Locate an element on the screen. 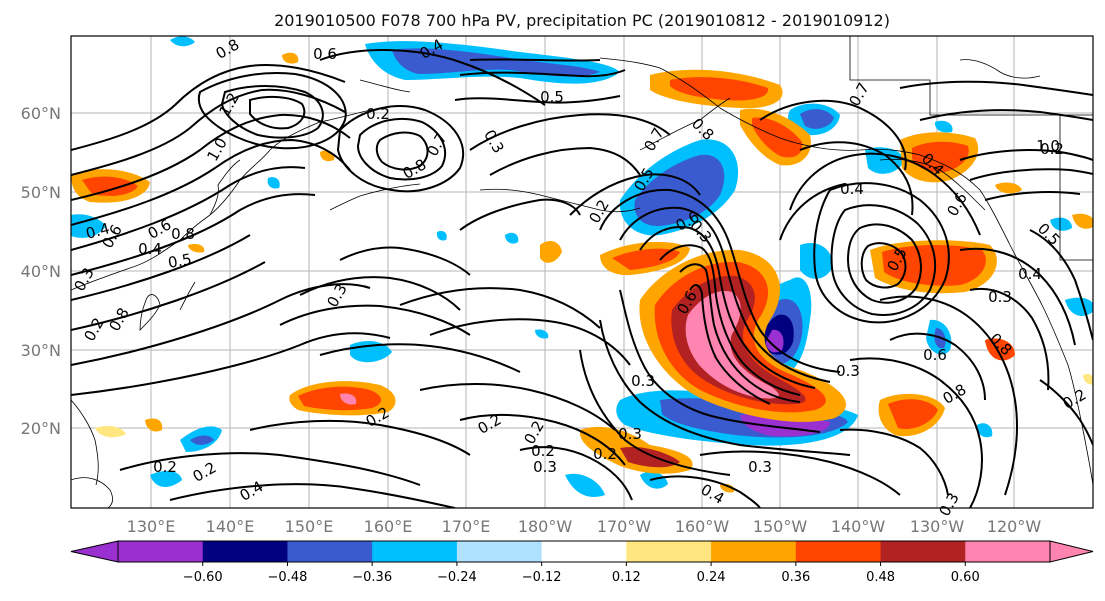 The image size is (1105, 601). lat-label-30n: 30°N is located at coordinates (41, 350).